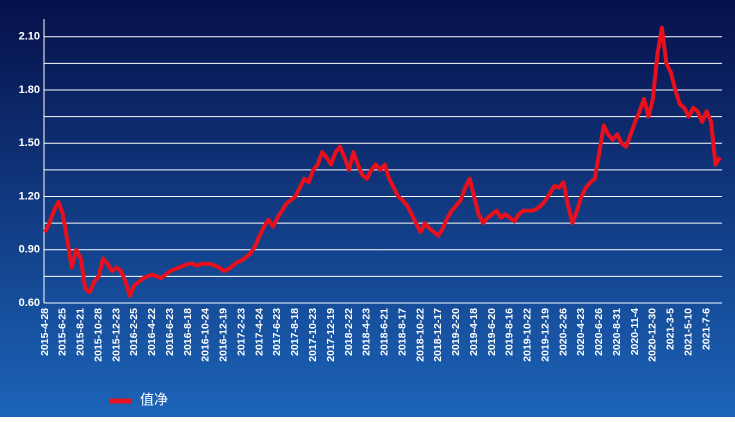 This screenshot has height=422, width=735. I want to click on x-tick-label: 2019-4-18, so click(474, 332).